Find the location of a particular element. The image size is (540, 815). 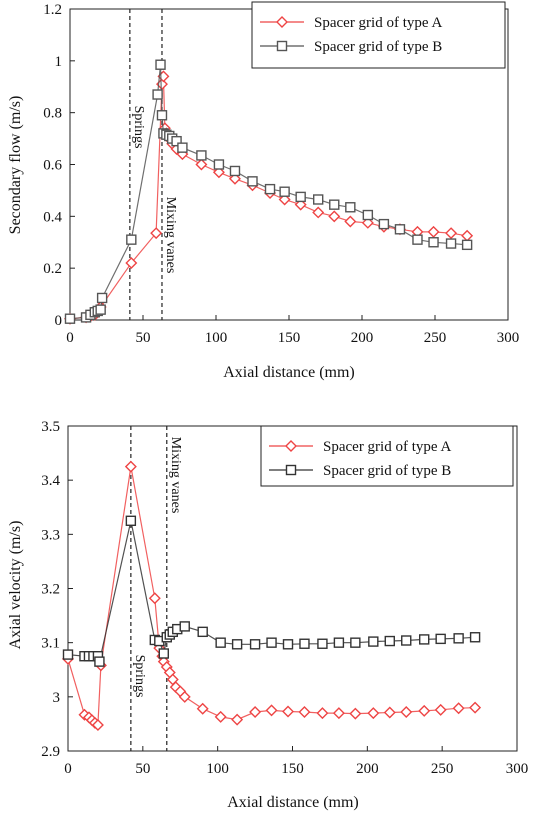

legend-label: Spacer grid of type A is located at coordinates (387, 447).